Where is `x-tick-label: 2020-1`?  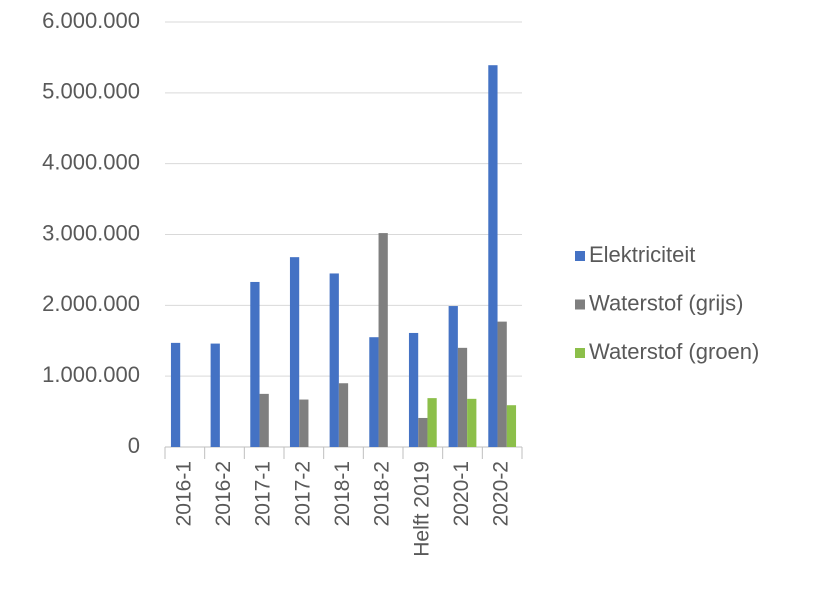 x-tick-label: 2020-1 is located at coordinates (461, 493).